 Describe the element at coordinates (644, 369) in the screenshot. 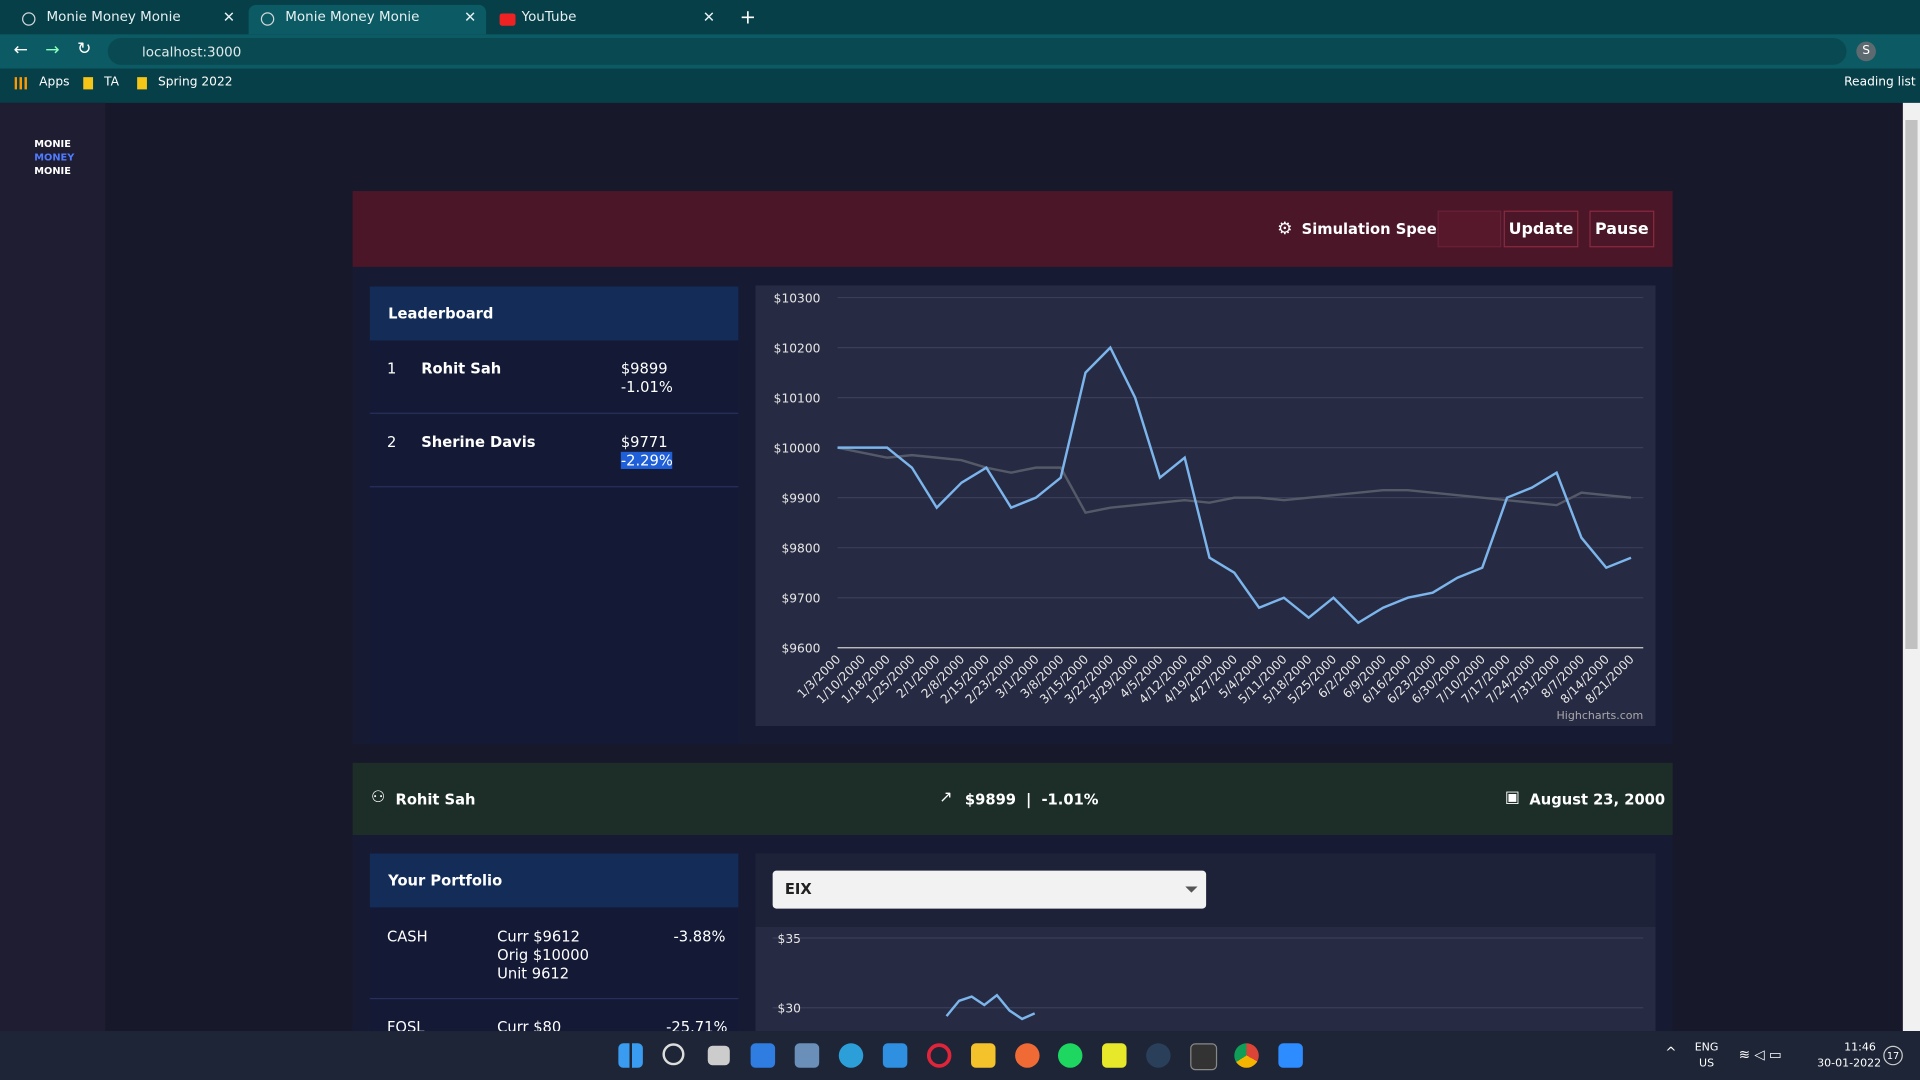

I see `player-value: $9899` at that location.